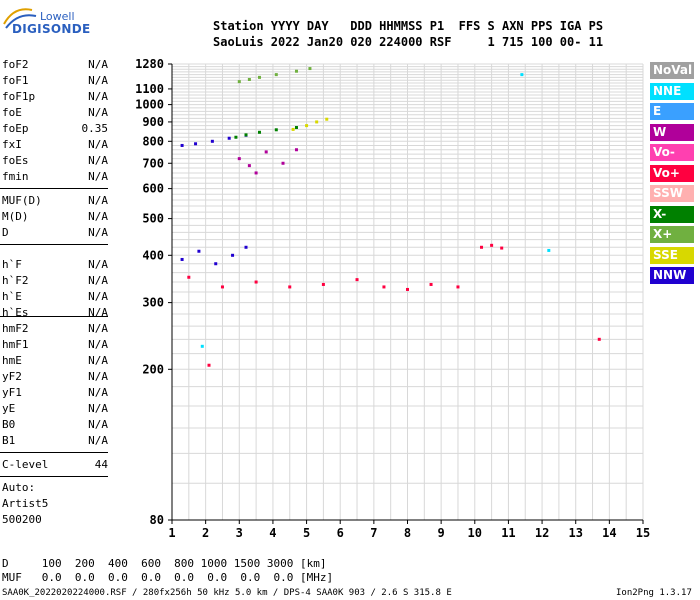 Image resolution: width=700 pixels, height=600 pixels. What do you see at coordinates (22, 519) in the screenshot?
I see `auto-version: 500200` at bounding box center [22, 519].